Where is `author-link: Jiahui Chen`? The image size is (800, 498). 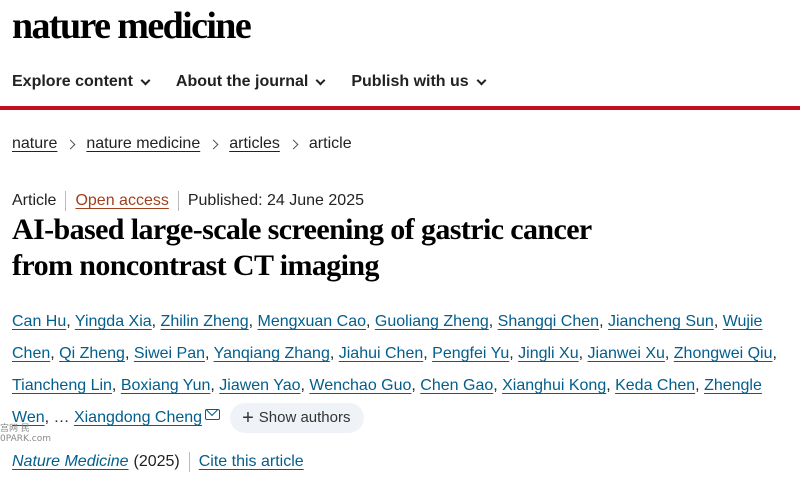 author-link: Jiahui Chen is located at coordinates (381, 353).